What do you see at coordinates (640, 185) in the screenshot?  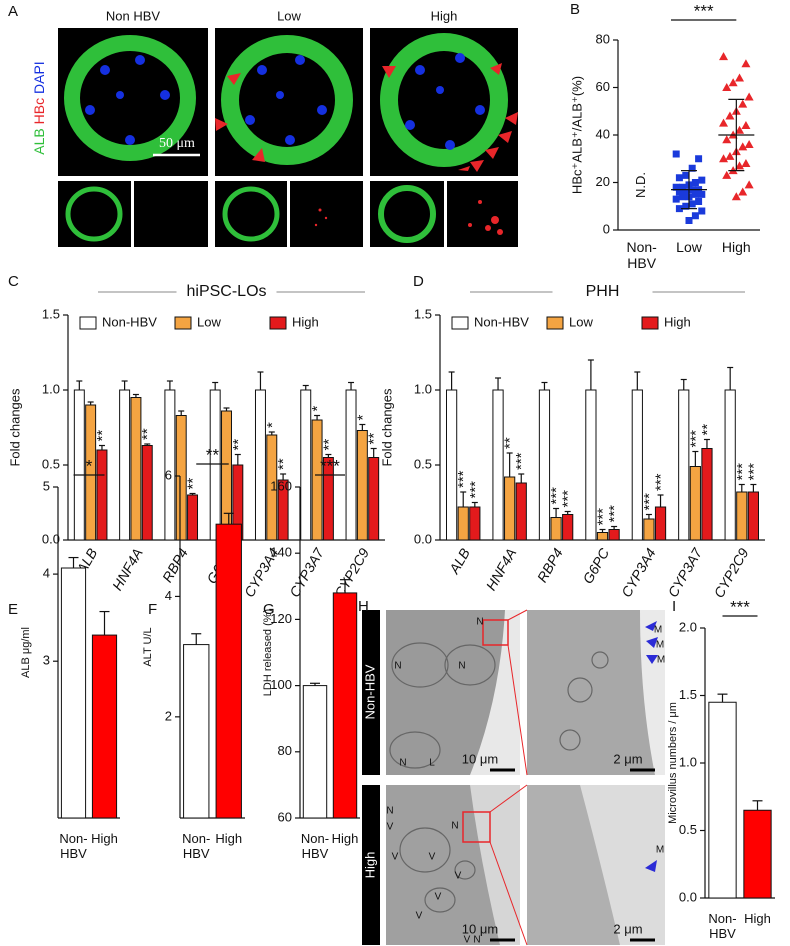 I see `annotation: N.D.` at bounding box center [640, 185].